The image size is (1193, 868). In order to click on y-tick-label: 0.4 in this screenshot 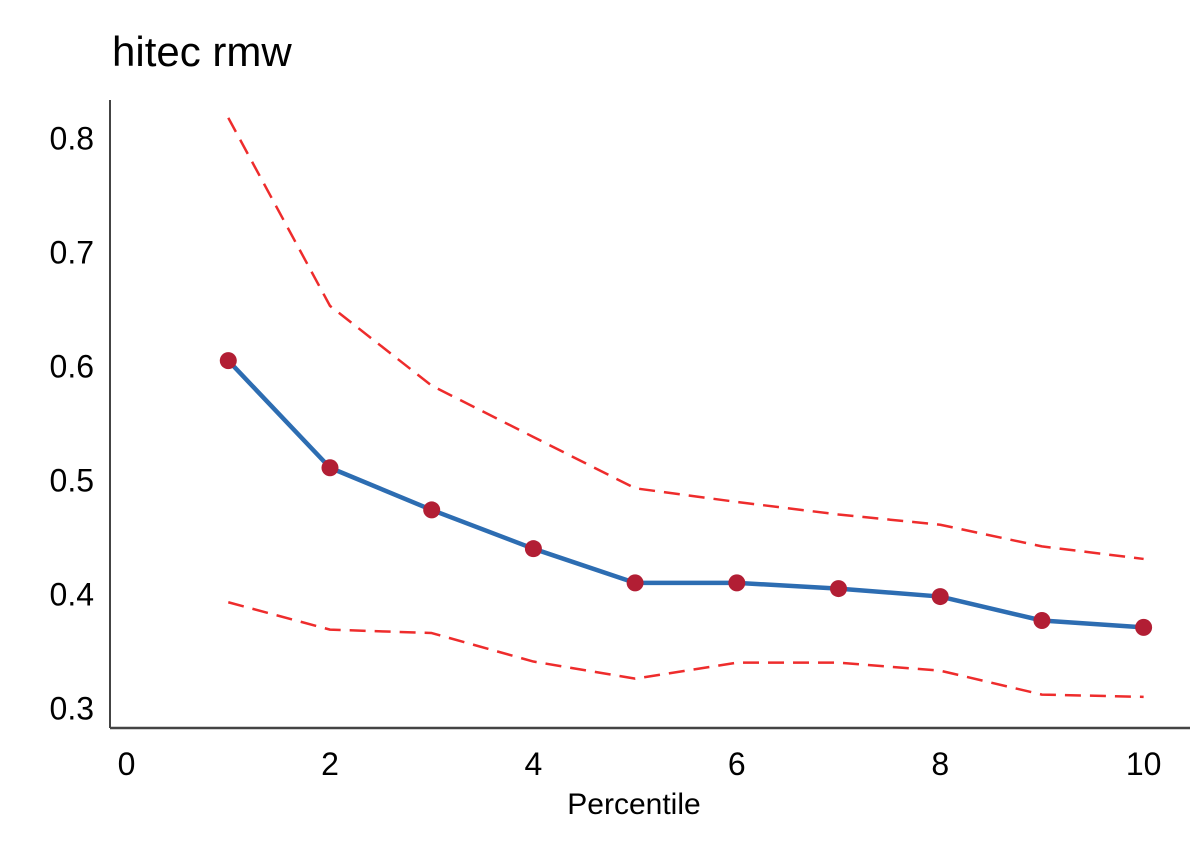, I will do `click(72, 594)`.